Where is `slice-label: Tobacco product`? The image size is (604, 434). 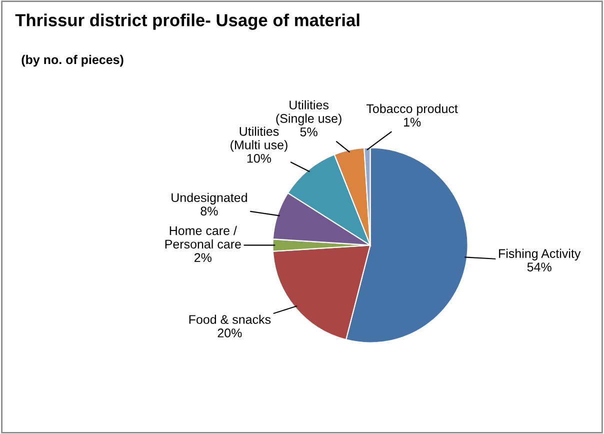
slice-label: Tobacco product is located at coordinates (412, 110).